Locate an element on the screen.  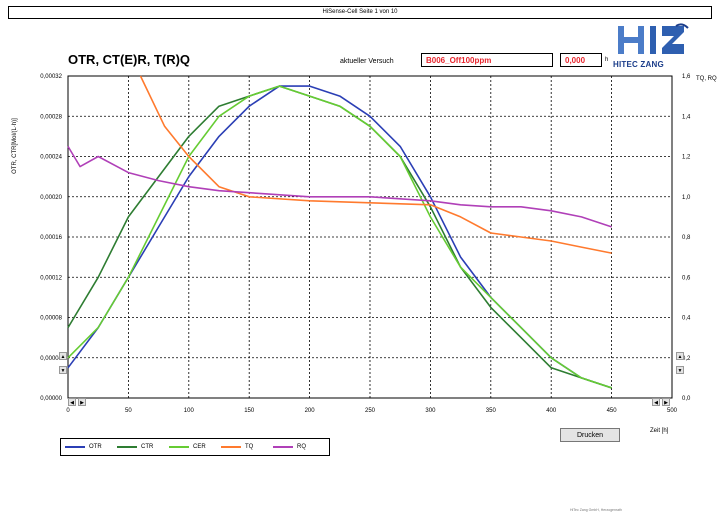
chart-title: OTR, CT(E)R, T(R)Q is located at coordinates (129, 59).